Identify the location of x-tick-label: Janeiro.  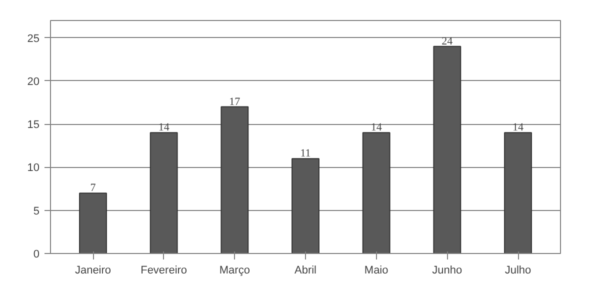
(93, 270).